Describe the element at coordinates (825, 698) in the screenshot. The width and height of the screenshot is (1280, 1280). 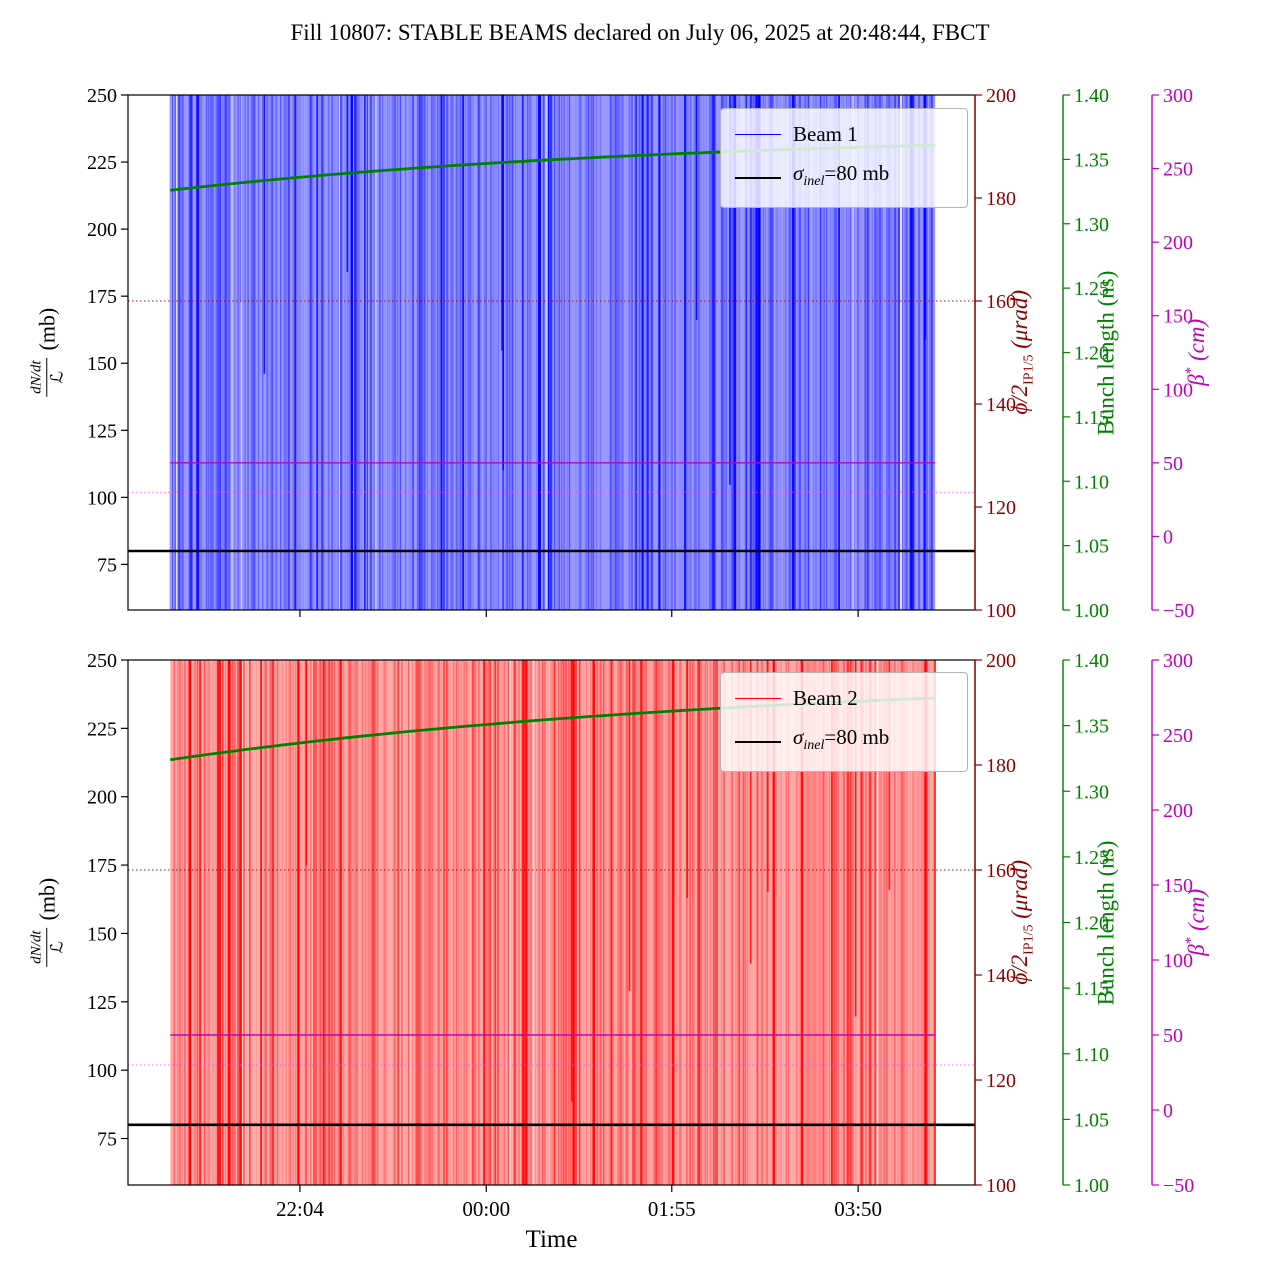
I see `beam2-legend-label: Beam 2` at that location.